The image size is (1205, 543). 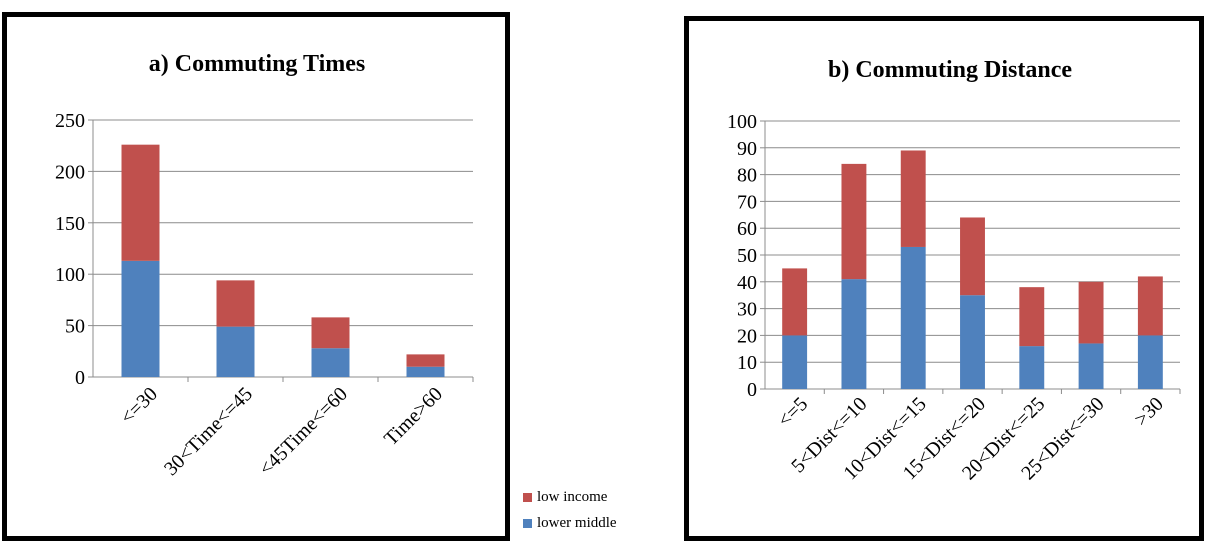 I want to click on x-tick-label-30: >30, so click(x=1149, y=412).